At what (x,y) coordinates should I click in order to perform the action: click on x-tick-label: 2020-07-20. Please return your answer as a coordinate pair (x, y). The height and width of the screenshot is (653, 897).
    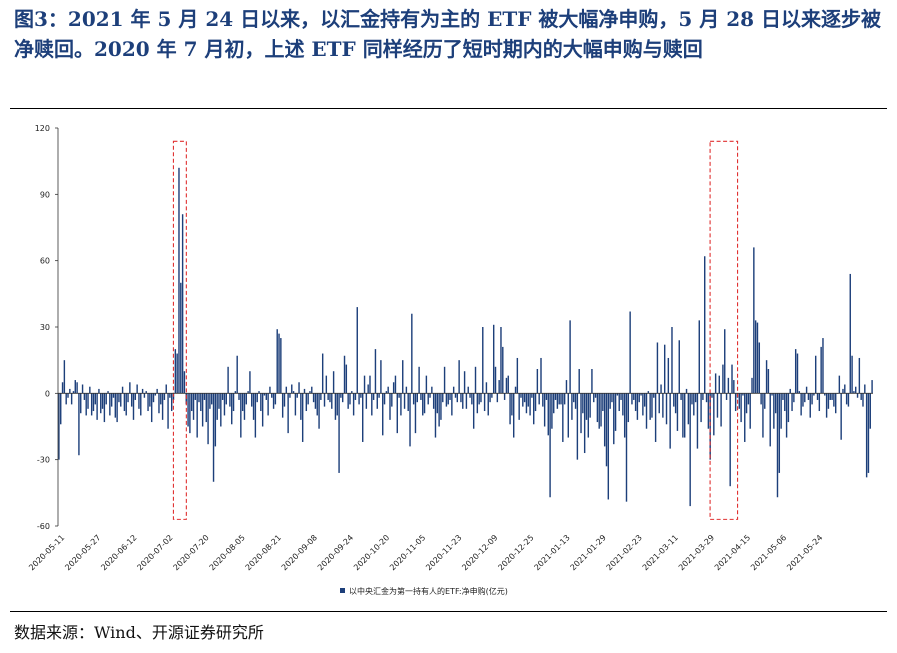
    Looking at the image, I should click on (191, 552).